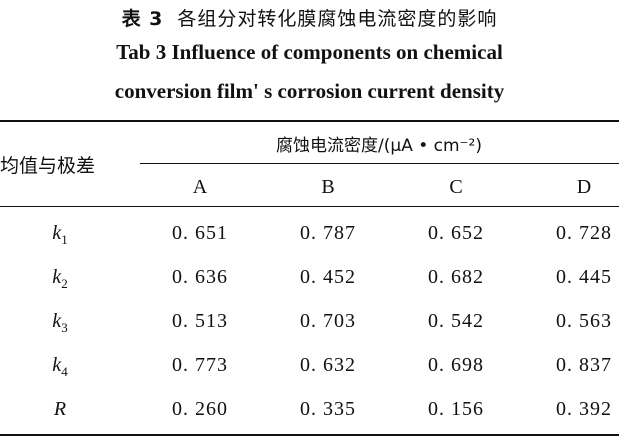 The image size is (619, 437). What do you see at coordinates (584, 233) in the screenshot?
I see `table-cell: 0. 728` at bounding box center [584, 233].